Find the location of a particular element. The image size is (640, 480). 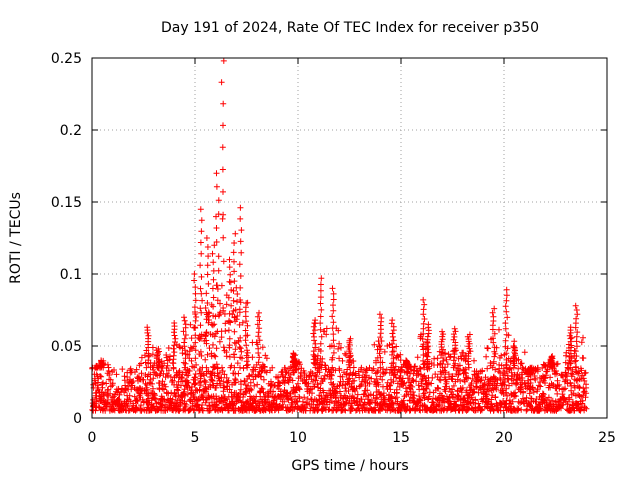

x-tick-label: 10 is located at coordinates (298, 438).